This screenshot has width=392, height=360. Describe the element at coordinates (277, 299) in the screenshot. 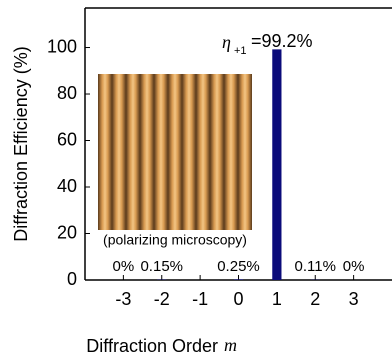

I see `x-tick-label: 1` at that location.